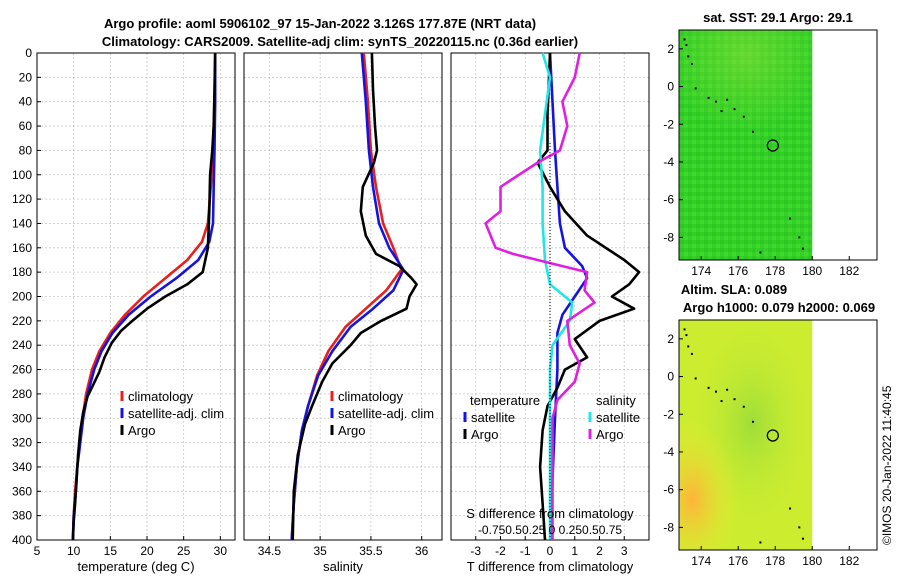  What do you see at coordinates (22, 272) in the screenshot?
I see `y-tick-label: 180` at bounding box center [22, 272].